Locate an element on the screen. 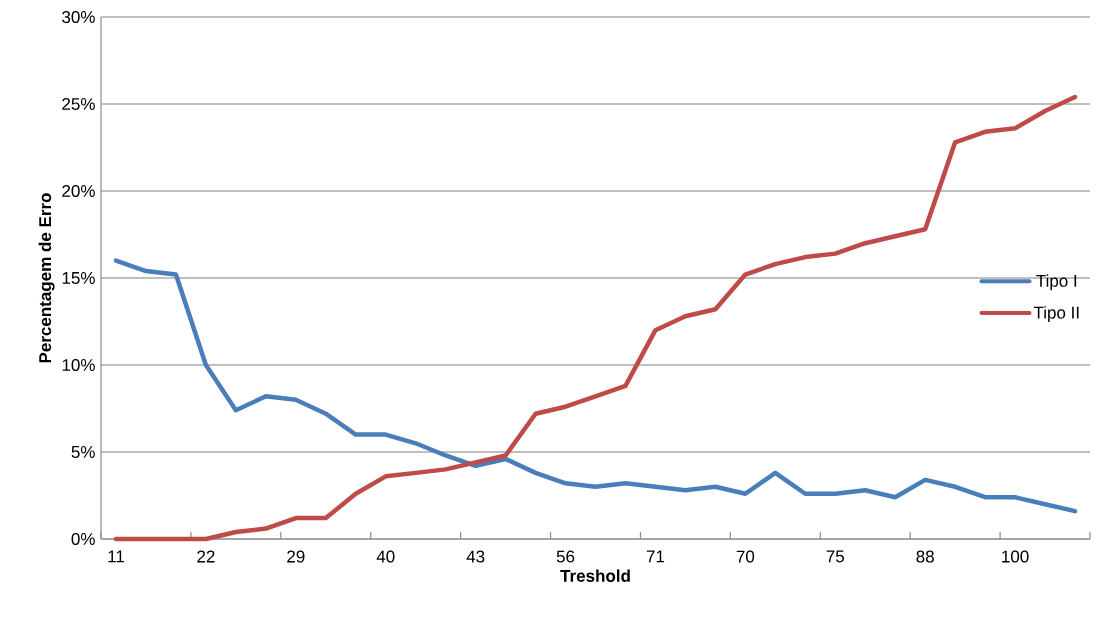  x-tick-label: 40 is located at coordinates (385, 556).